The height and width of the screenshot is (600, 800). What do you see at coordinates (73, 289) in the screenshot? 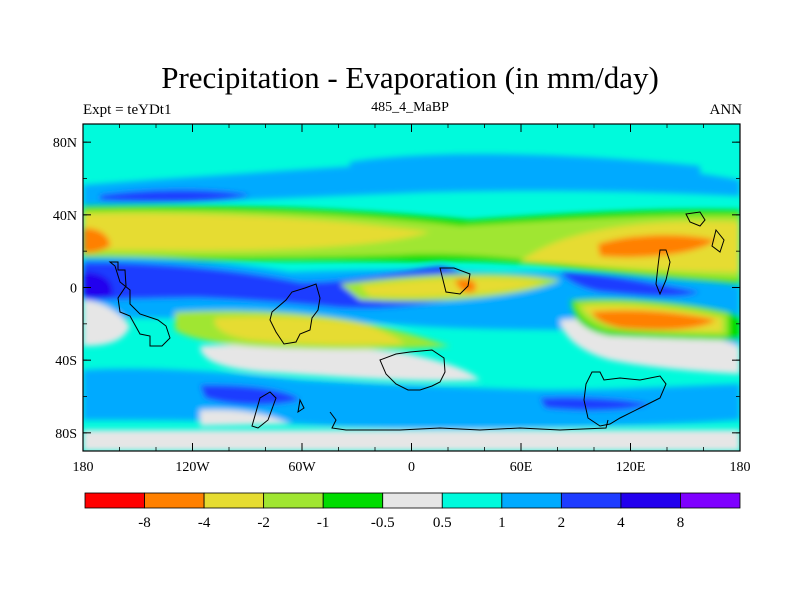
I see `y-tick-label: 0` at bounding box center [73, 289].